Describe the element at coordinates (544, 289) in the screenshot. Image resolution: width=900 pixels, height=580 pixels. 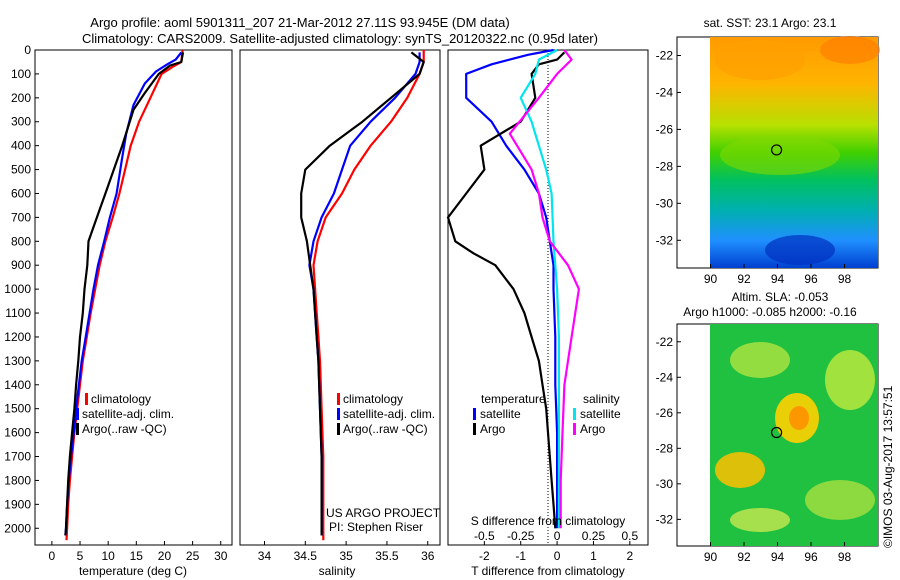
I see `series-line-salinity-argo` at that location.